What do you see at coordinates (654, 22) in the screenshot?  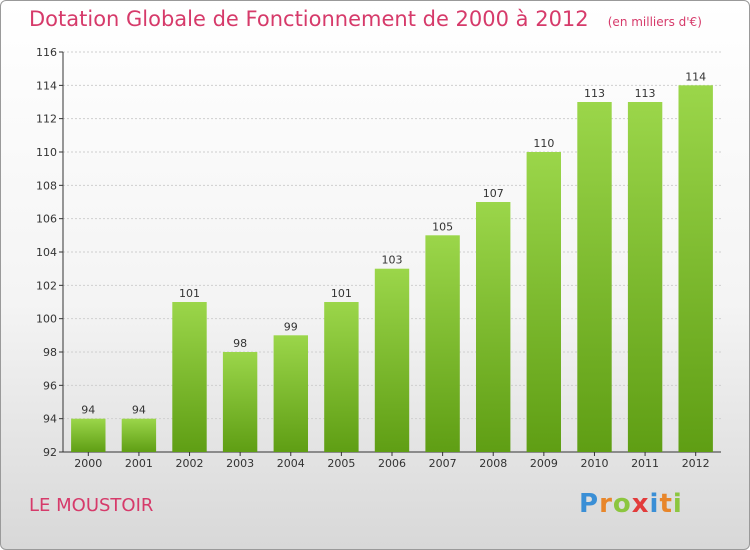 I see `chart-subtitle: (en milliers d'€)` at bounding box center [654, 22].